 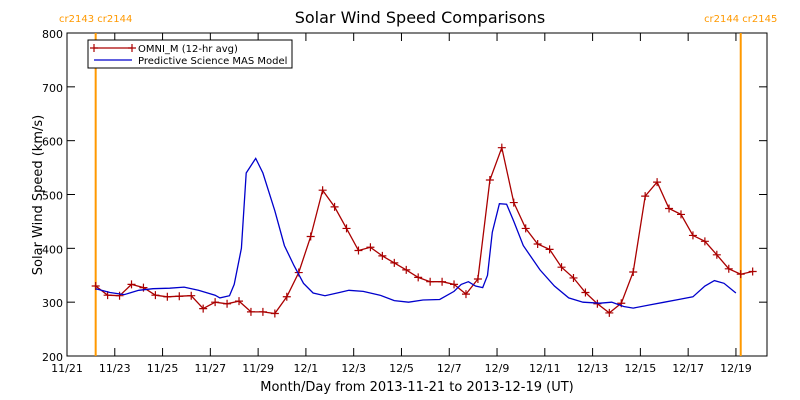 I want to click on x-tick-label: 11/21, so click(x=67, y=368).